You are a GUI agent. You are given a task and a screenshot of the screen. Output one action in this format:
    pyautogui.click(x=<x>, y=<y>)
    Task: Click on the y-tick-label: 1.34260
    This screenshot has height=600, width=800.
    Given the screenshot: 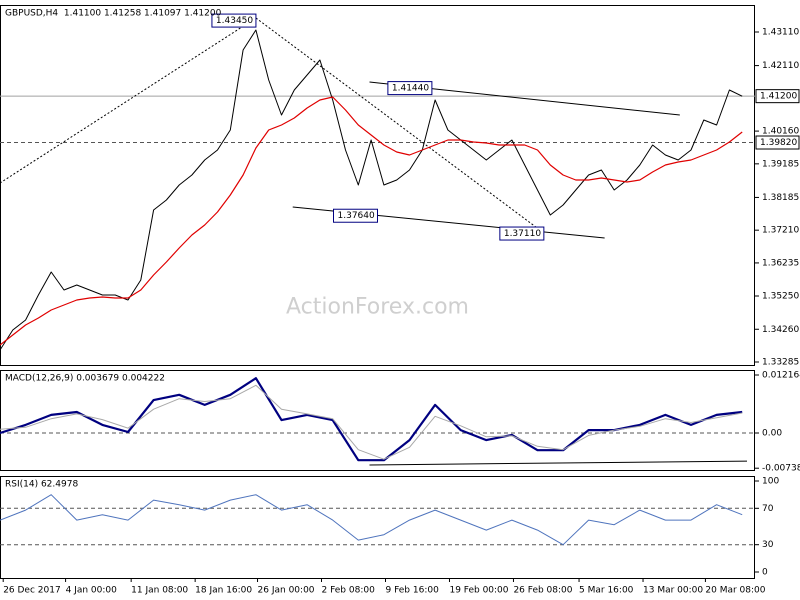 What is the action you would take?
    pyautogui.click(x=780, y=330)
    